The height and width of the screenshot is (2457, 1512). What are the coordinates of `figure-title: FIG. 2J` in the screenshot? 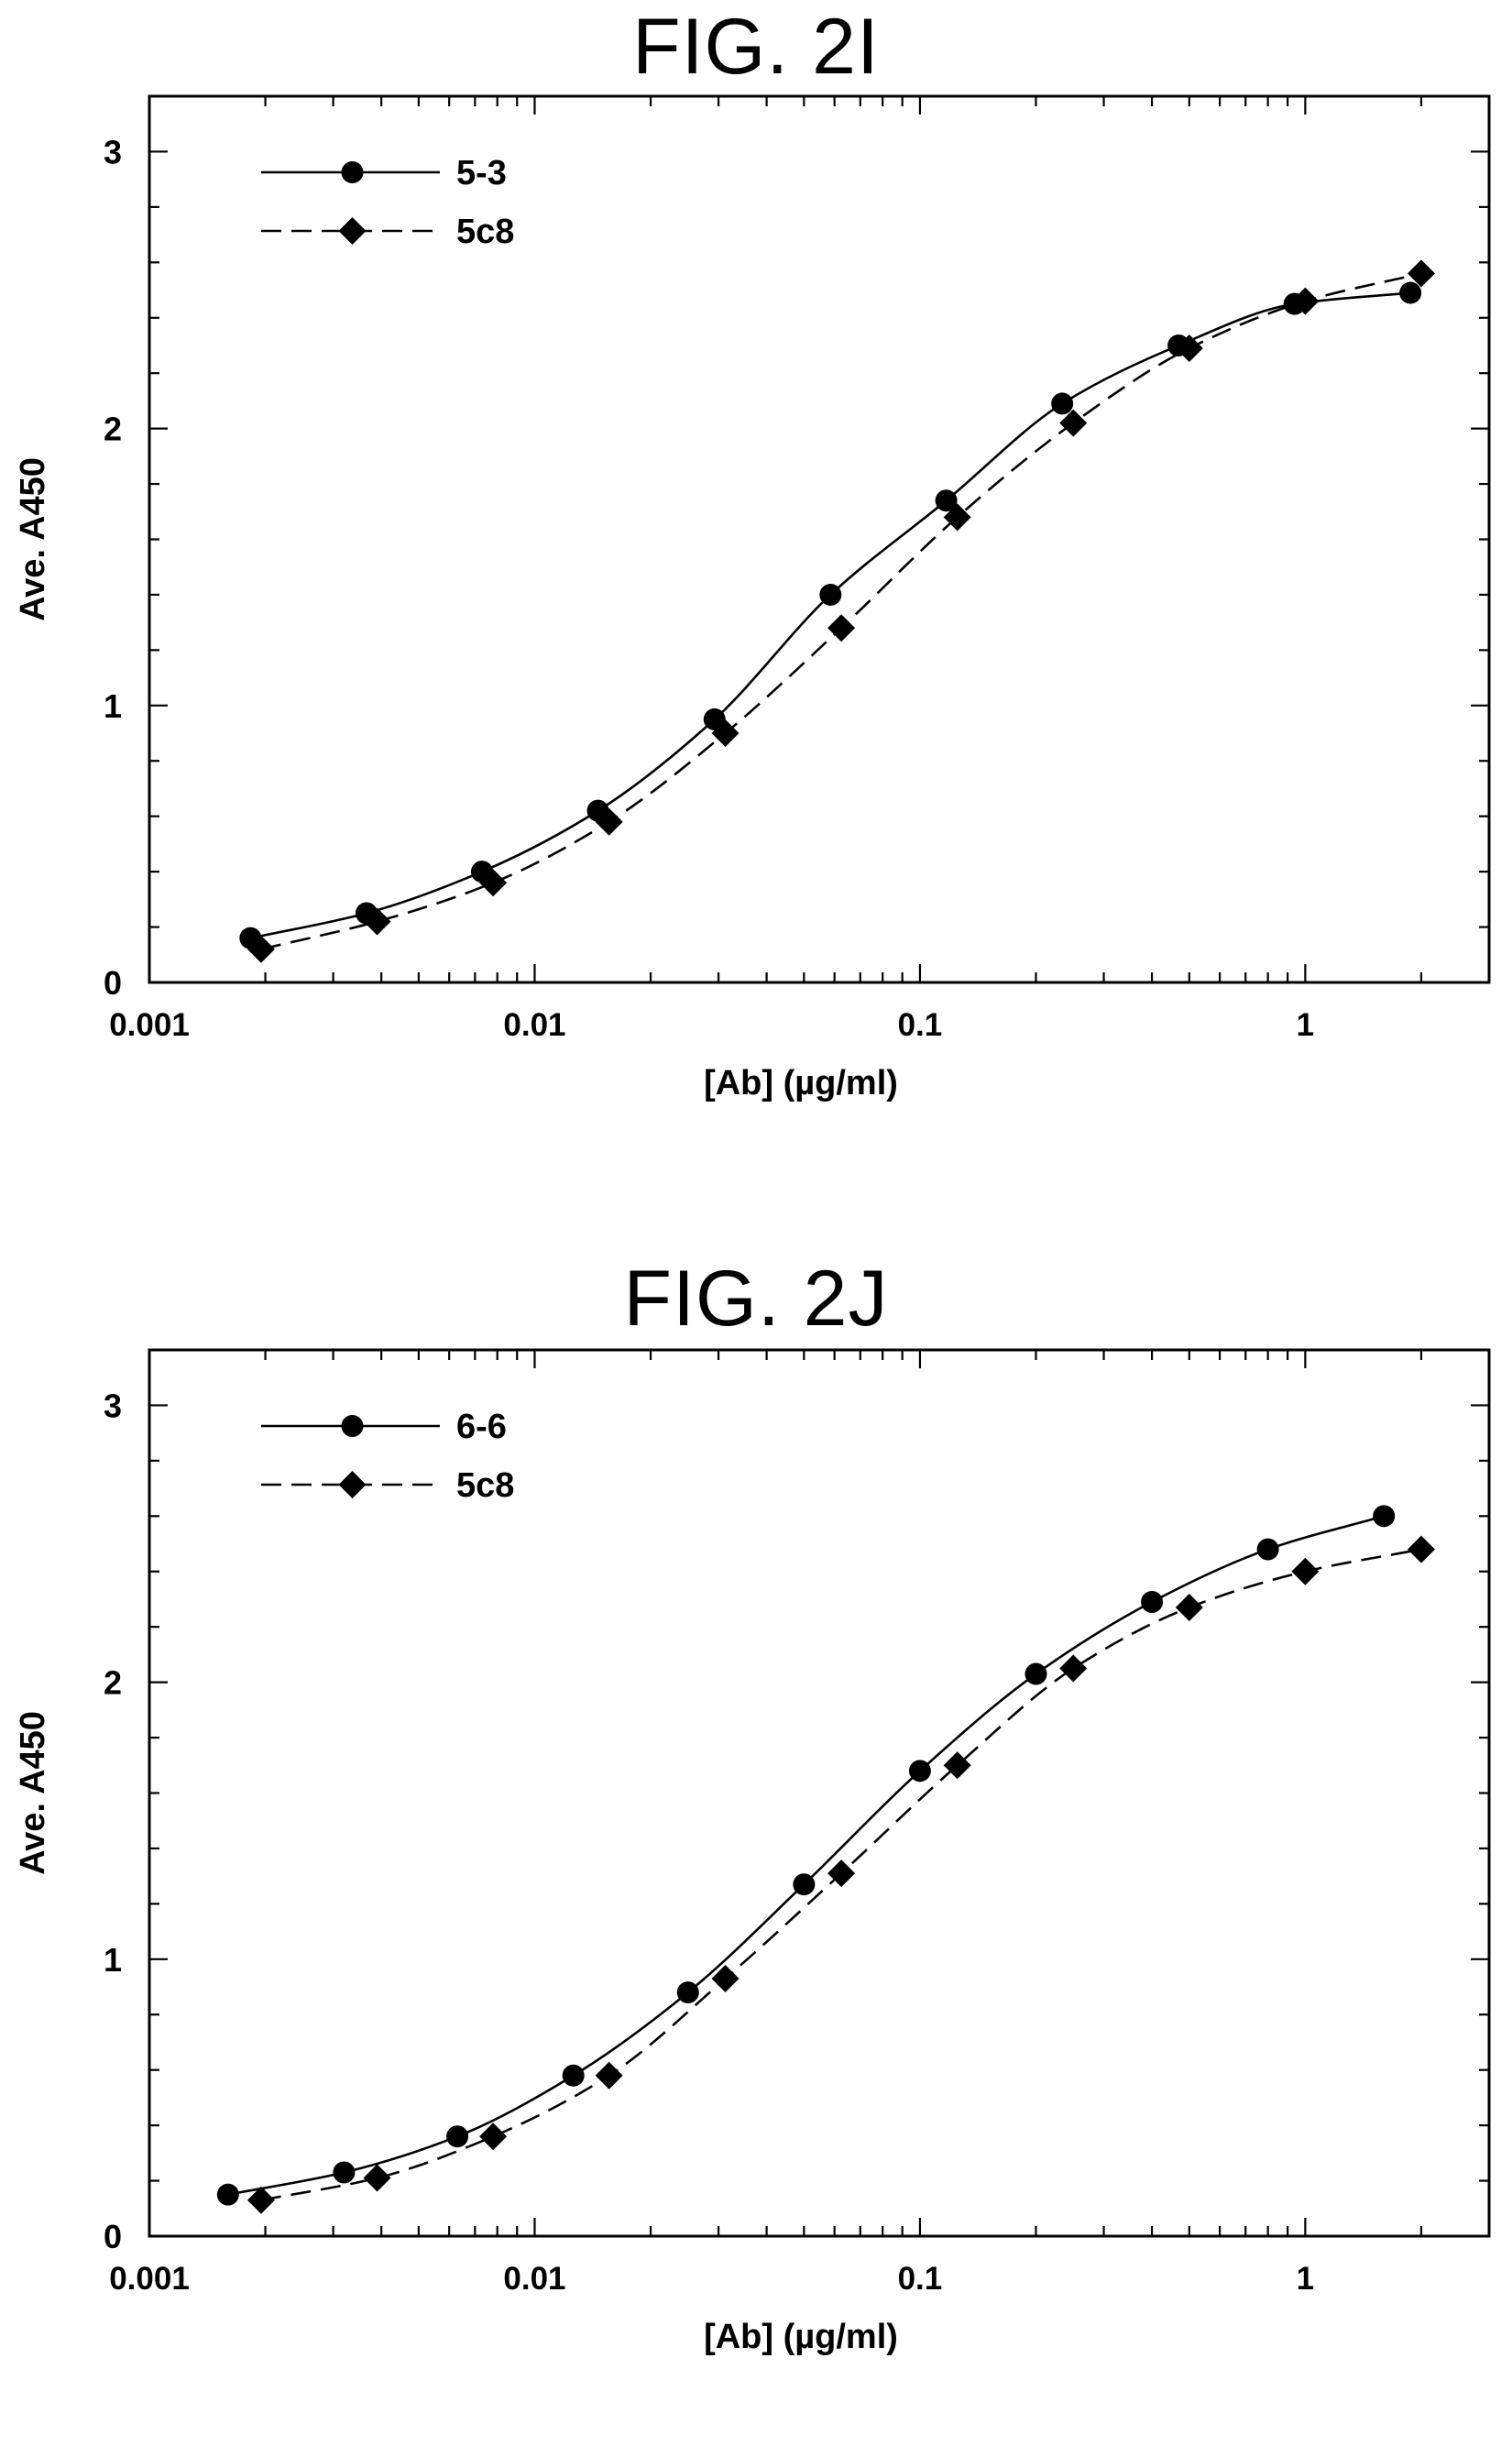 It's located at (756, 1299).